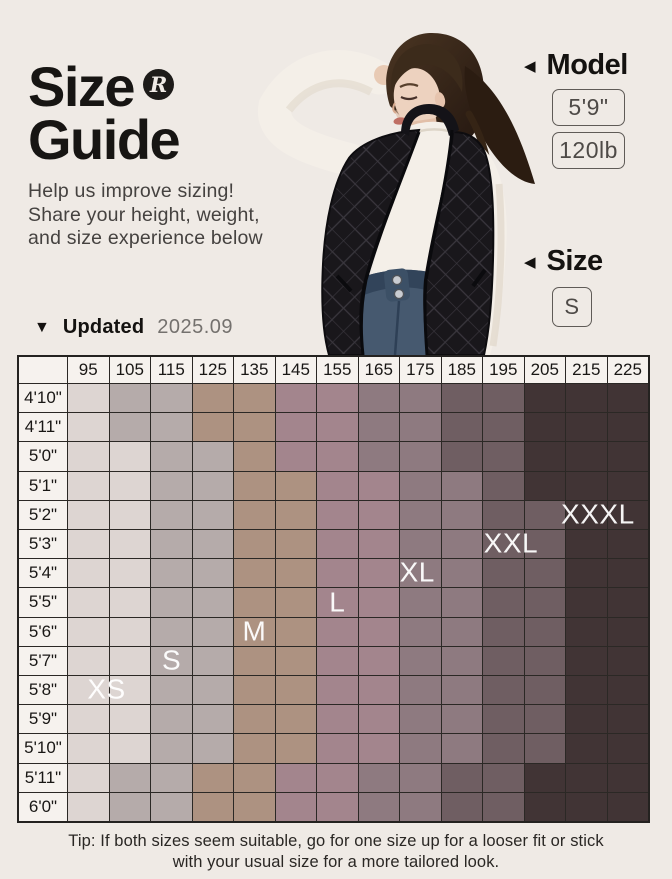 Image resolution: width=672 pixels, height=879 pixels. Describe the element at coordinates (327, 113) in the screenshot. I see `model-raised-arm` at that location.